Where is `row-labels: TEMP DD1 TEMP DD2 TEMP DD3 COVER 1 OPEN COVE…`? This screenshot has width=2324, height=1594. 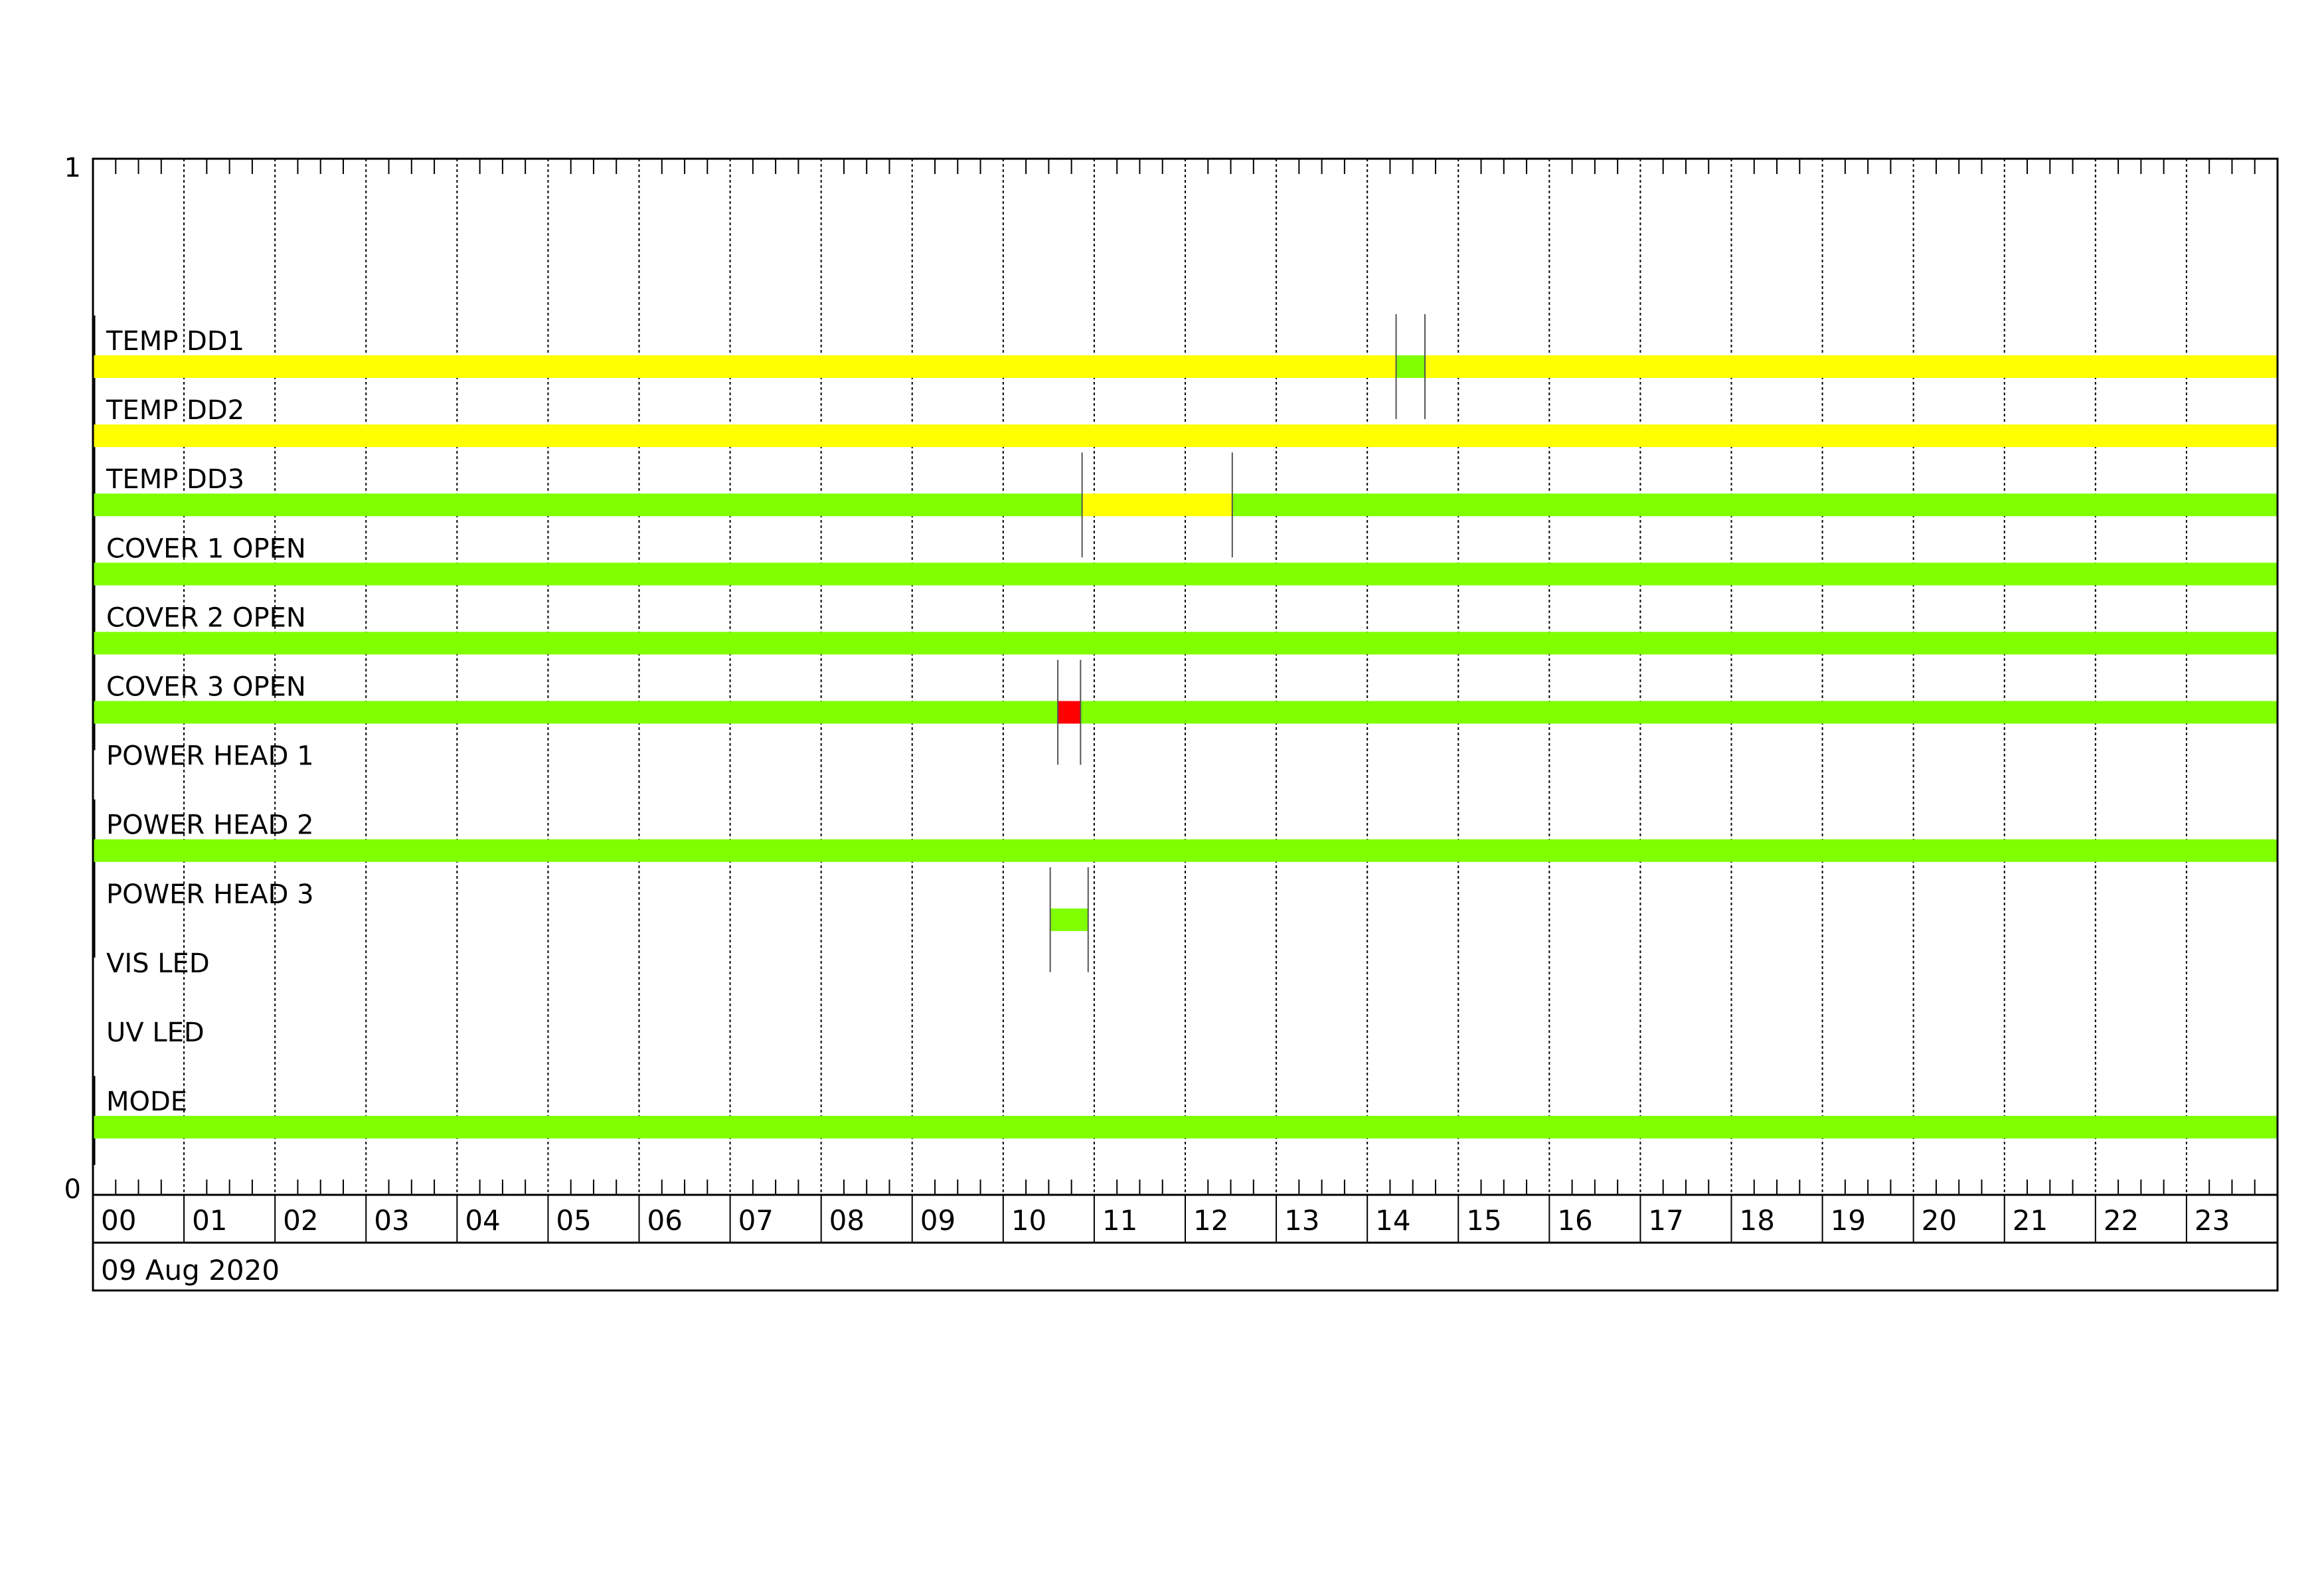
row-labels: TEMP DD1 TEMP DD2 TEMP DD3 COVER 1 OPEN COVE… is located at coordinates (210, 721).